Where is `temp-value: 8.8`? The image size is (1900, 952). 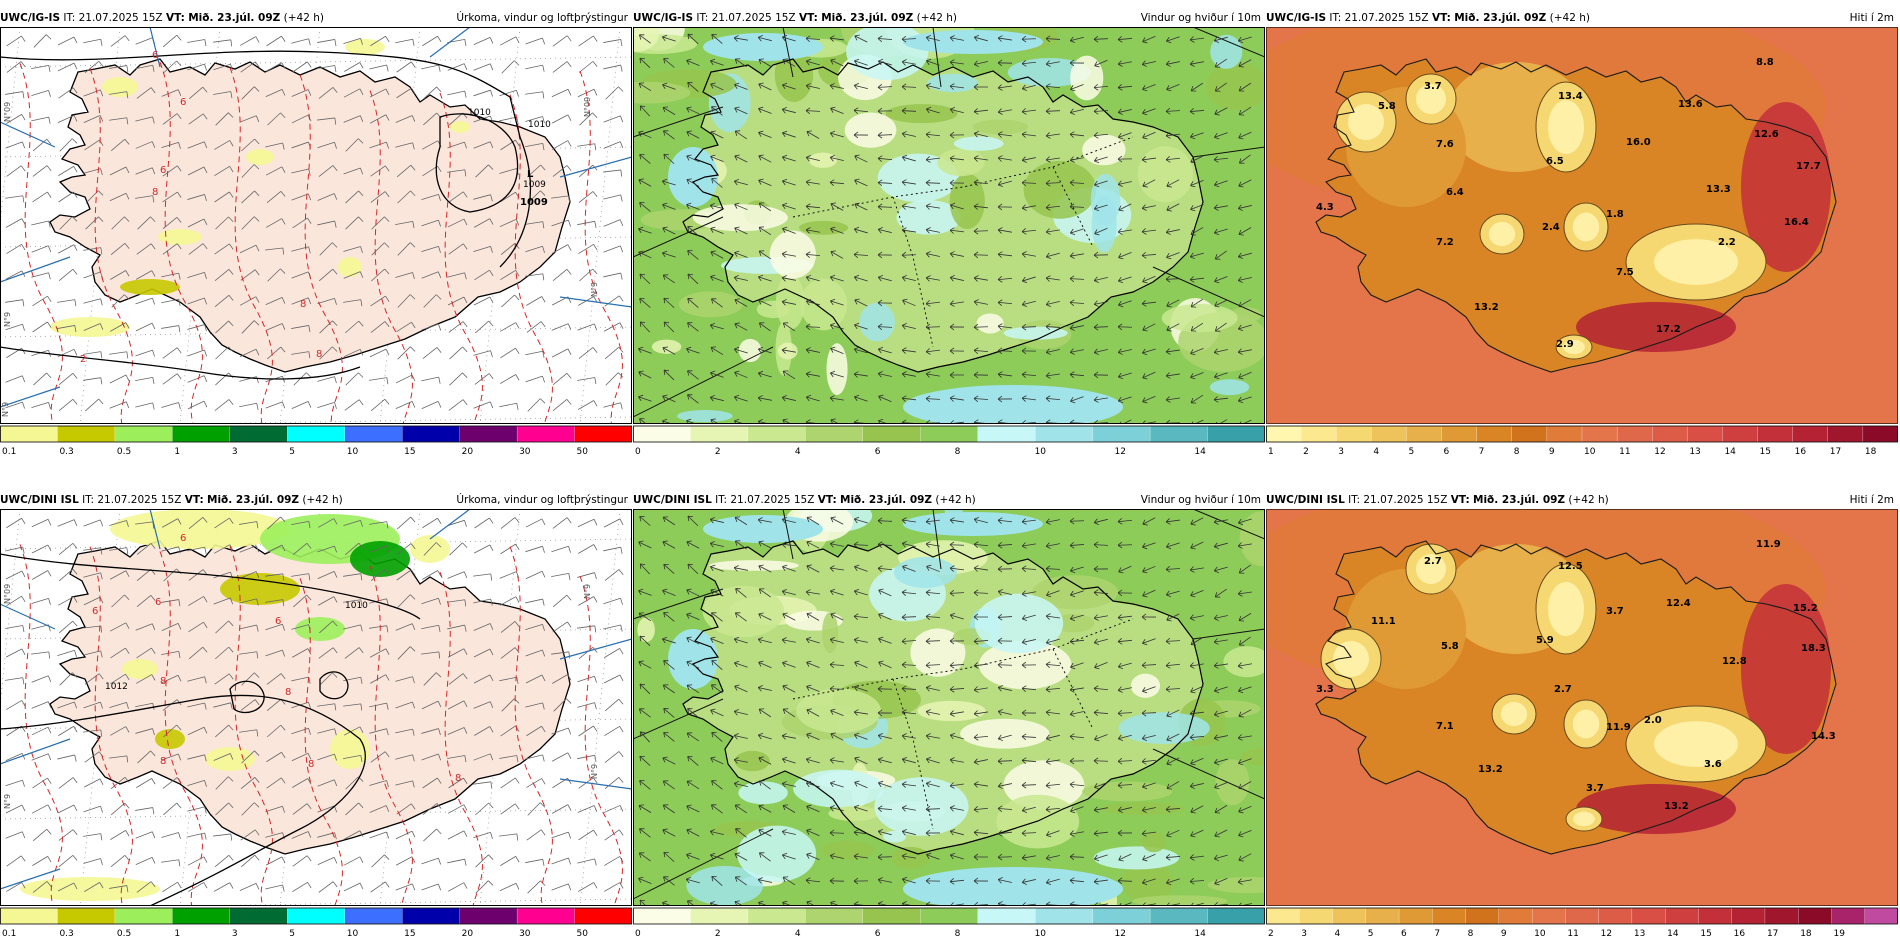
temp-value: 8.8 is located at coordinates (1765, 62).